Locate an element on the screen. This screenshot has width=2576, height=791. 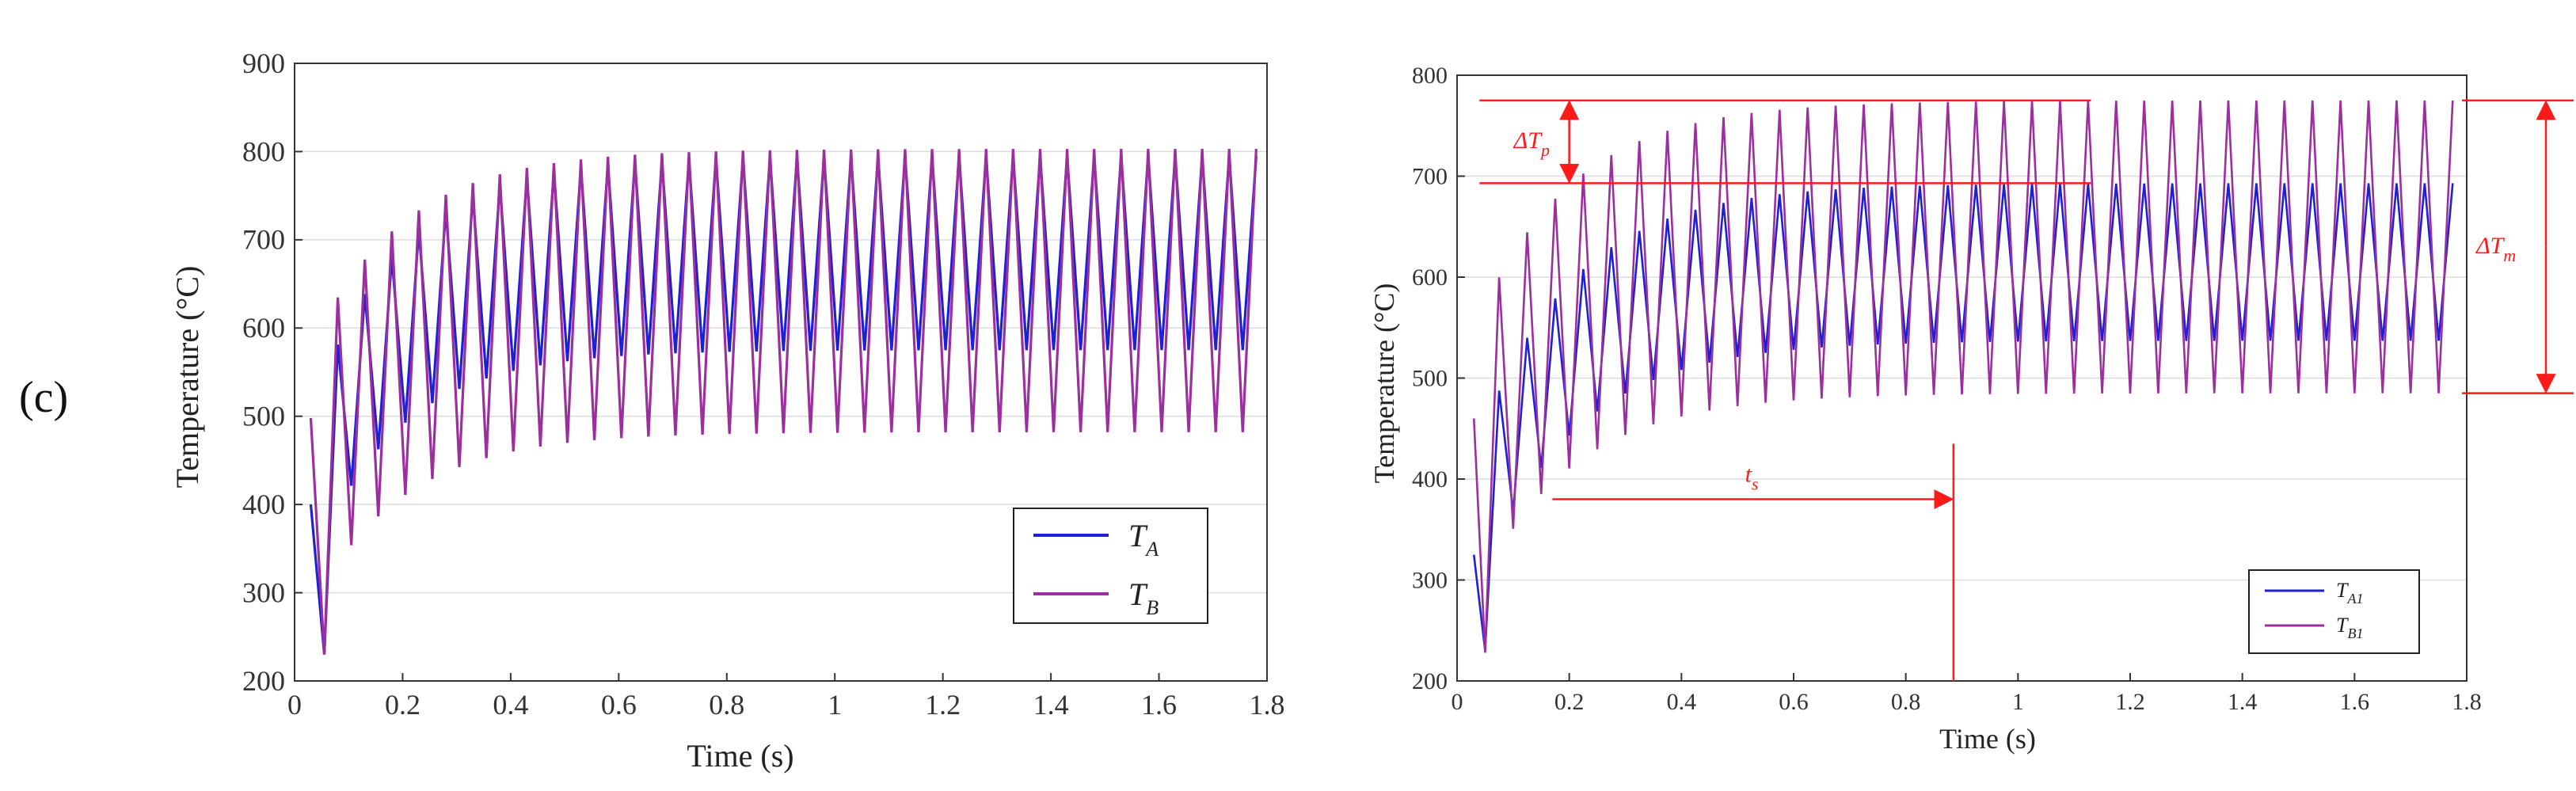
ts-label: ts is located at coordinates (1752, 478).